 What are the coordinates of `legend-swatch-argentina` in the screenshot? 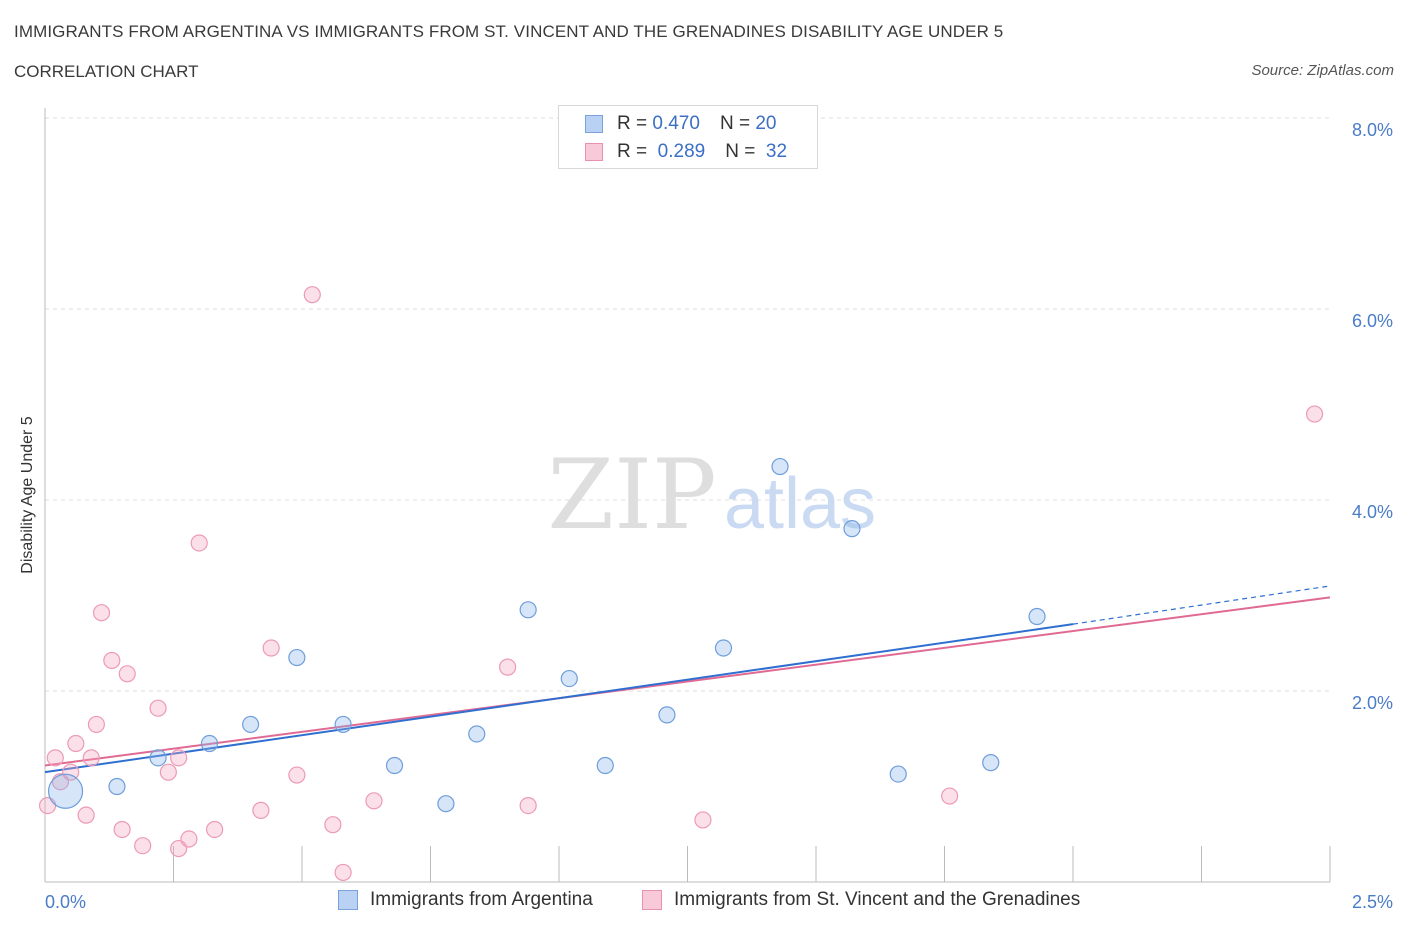 It's located at (594, 124).